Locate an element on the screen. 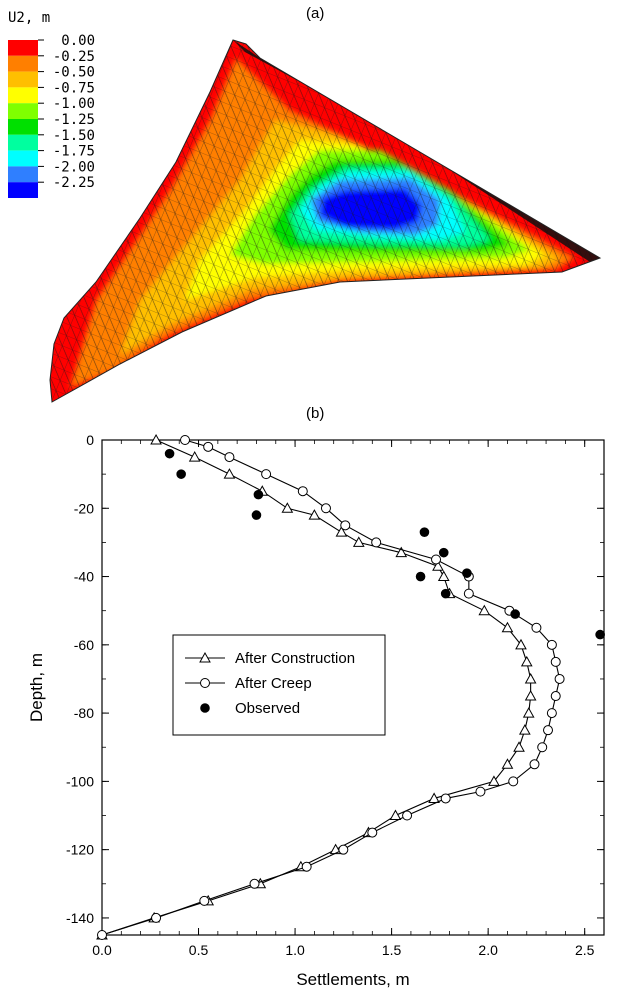 The width and height of the screenshot is (623, 989). legend-entry: After Creep is located at coordinates (248, 683).